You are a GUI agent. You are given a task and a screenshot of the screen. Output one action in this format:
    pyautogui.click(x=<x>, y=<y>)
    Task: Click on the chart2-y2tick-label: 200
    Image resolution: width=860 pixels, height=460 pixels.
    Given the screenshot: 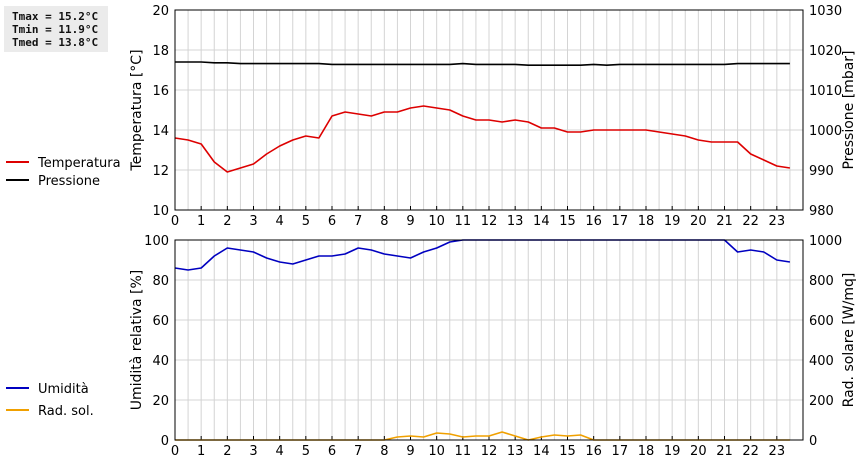 What is the action you would take?
    pyautogui.click(x=821, y=401)
    